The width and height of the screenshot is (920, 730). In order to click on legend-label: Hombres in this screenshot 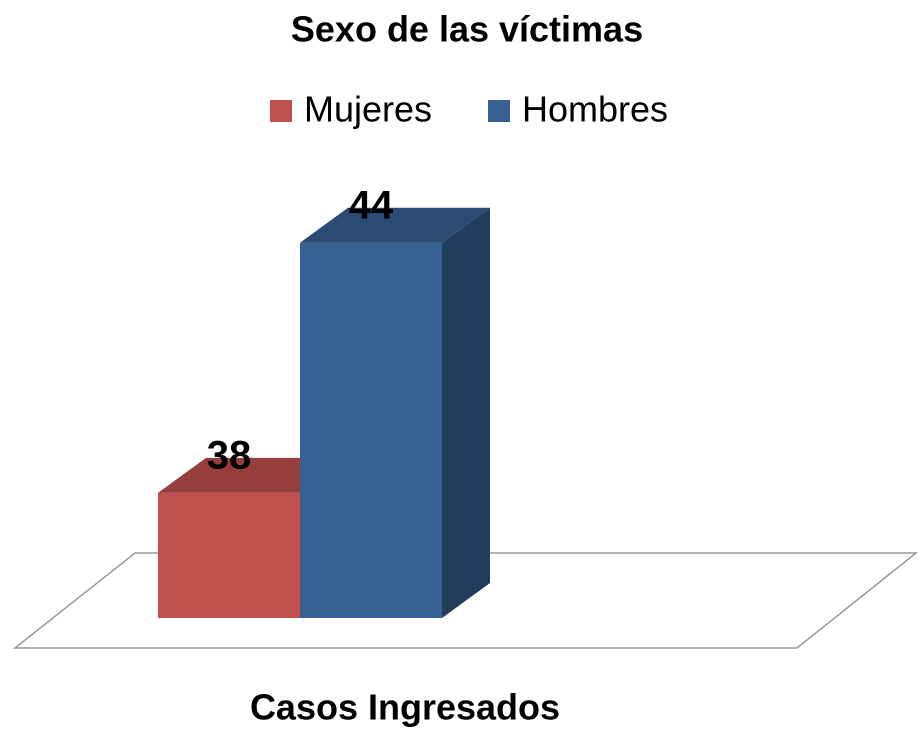, I will do `click(595, 109)`.